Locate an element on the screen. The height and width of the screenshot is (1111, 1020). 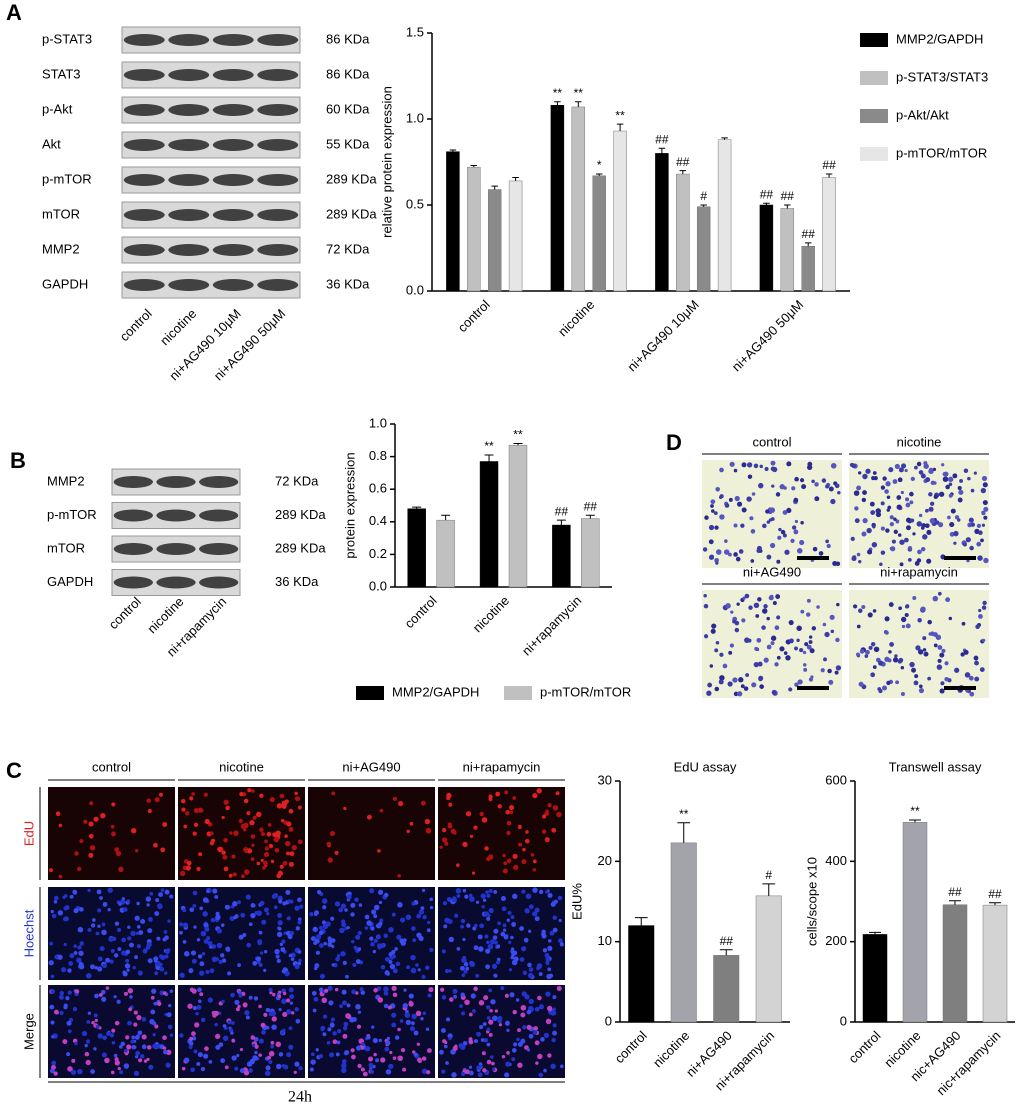
significance-mark: ** is located at coordinates (518, 435).